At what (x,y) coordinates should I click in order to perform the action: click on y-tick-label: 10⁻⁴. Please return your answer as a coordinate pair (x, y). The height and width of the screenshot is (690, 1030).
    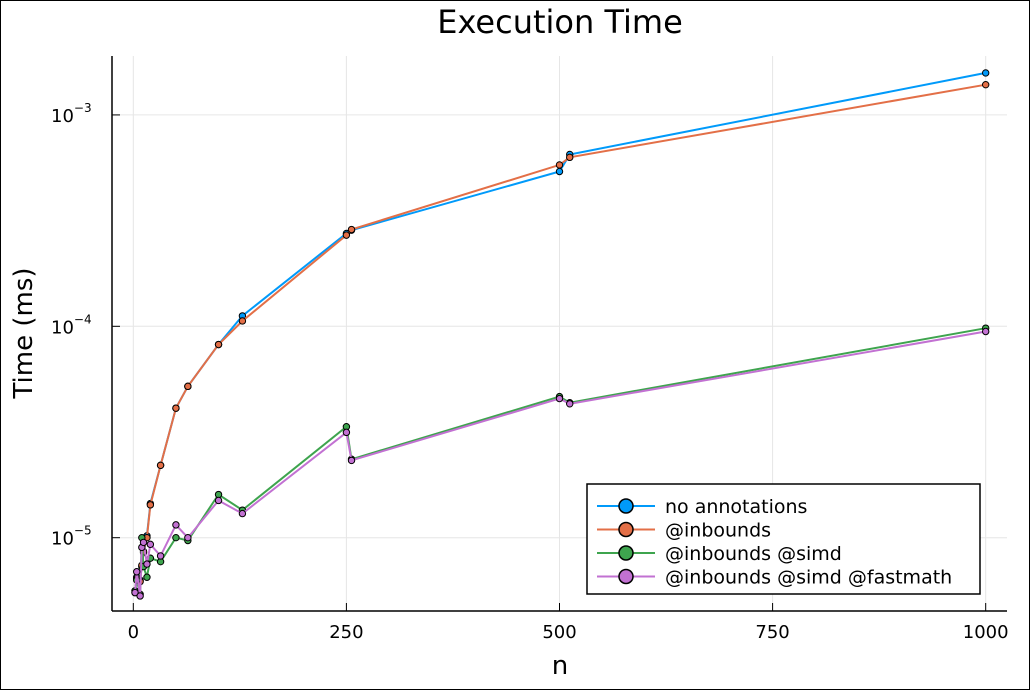
    Looking at the image, I should click on (71, 325).